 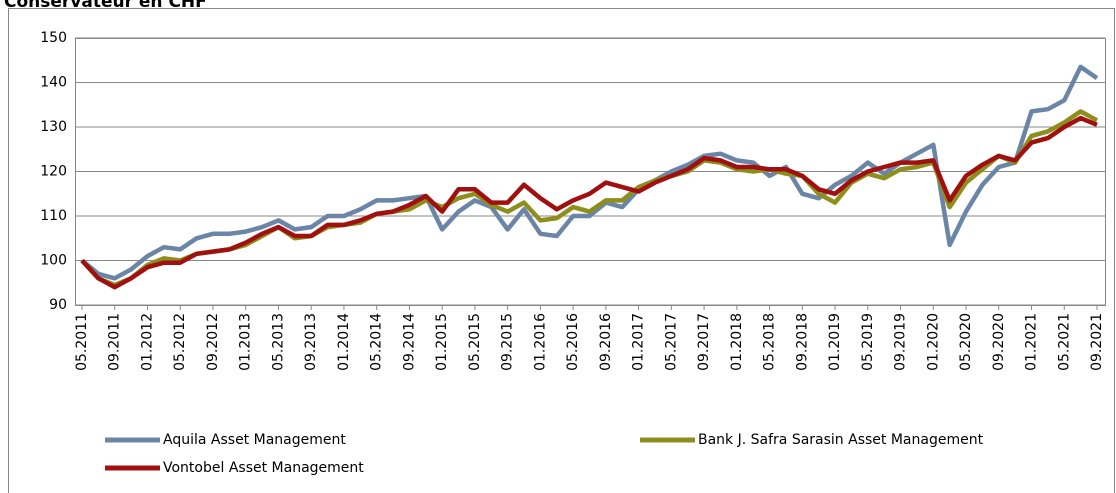 What do you see at coordinates (1032, 342) in the screenshot?
I see `x-tick-label: 01.2021` at bounding box center [1032, 342].